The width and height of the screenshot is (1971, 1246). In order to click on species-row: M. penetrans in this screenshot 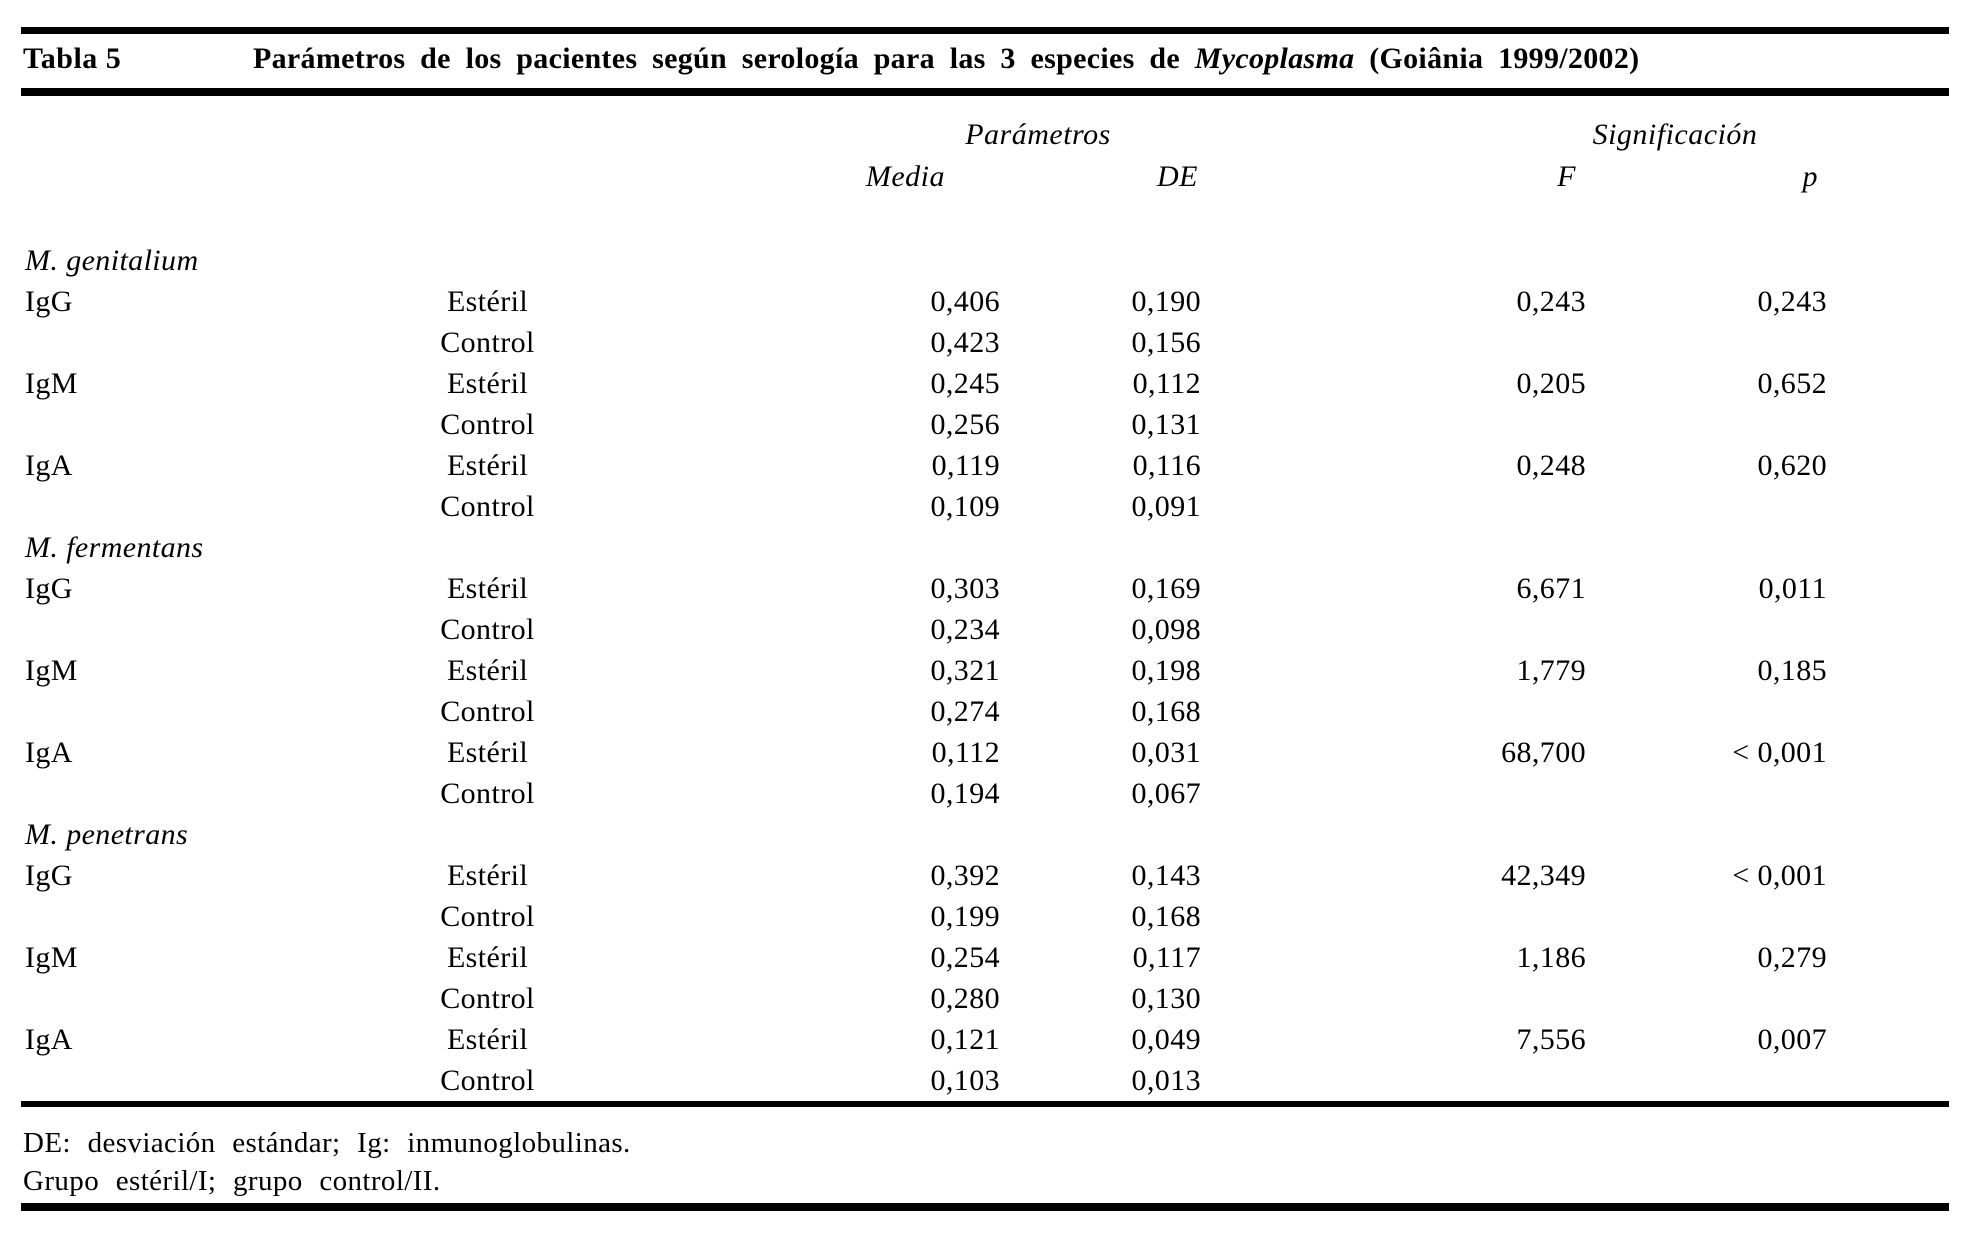, I will do `click(987, 834)`.